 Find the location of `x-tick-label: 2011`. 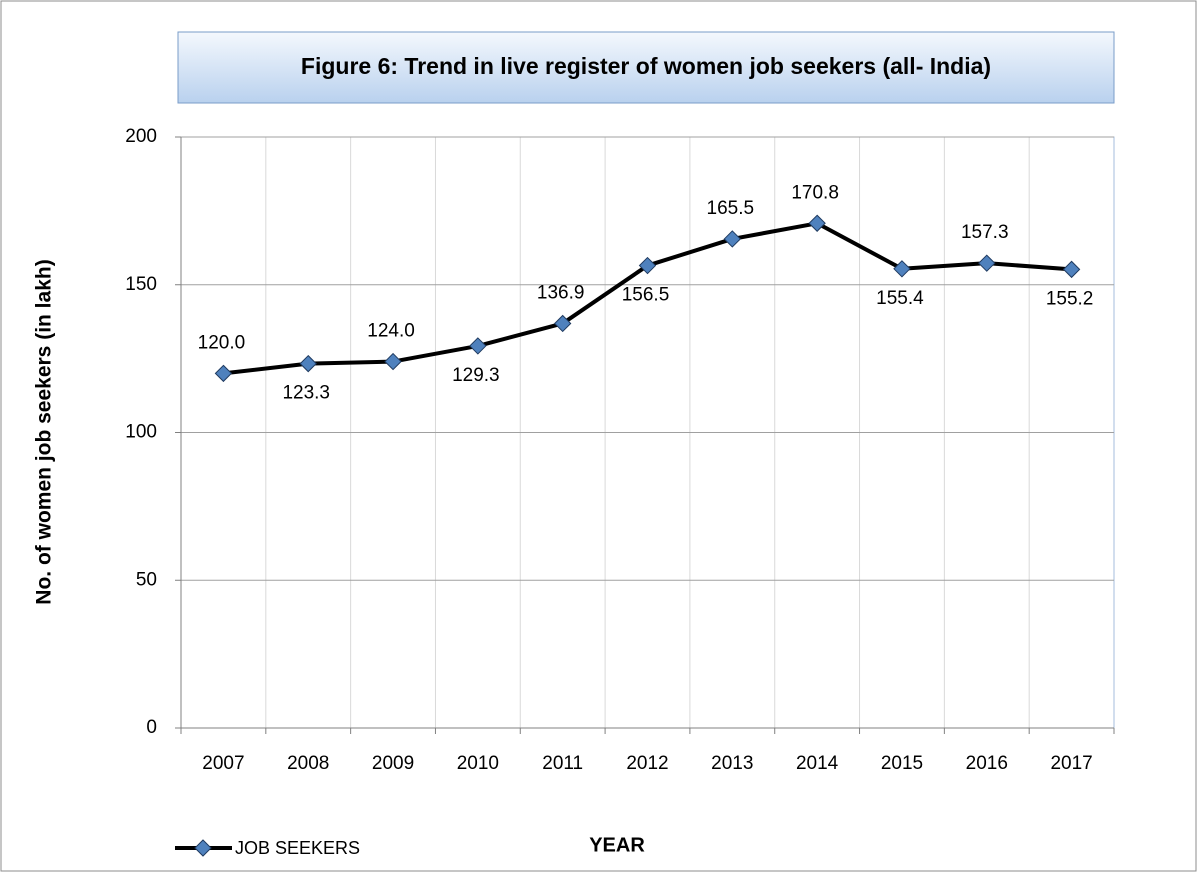

x-tick-label: 2011 is located at coordinates (562, 763).